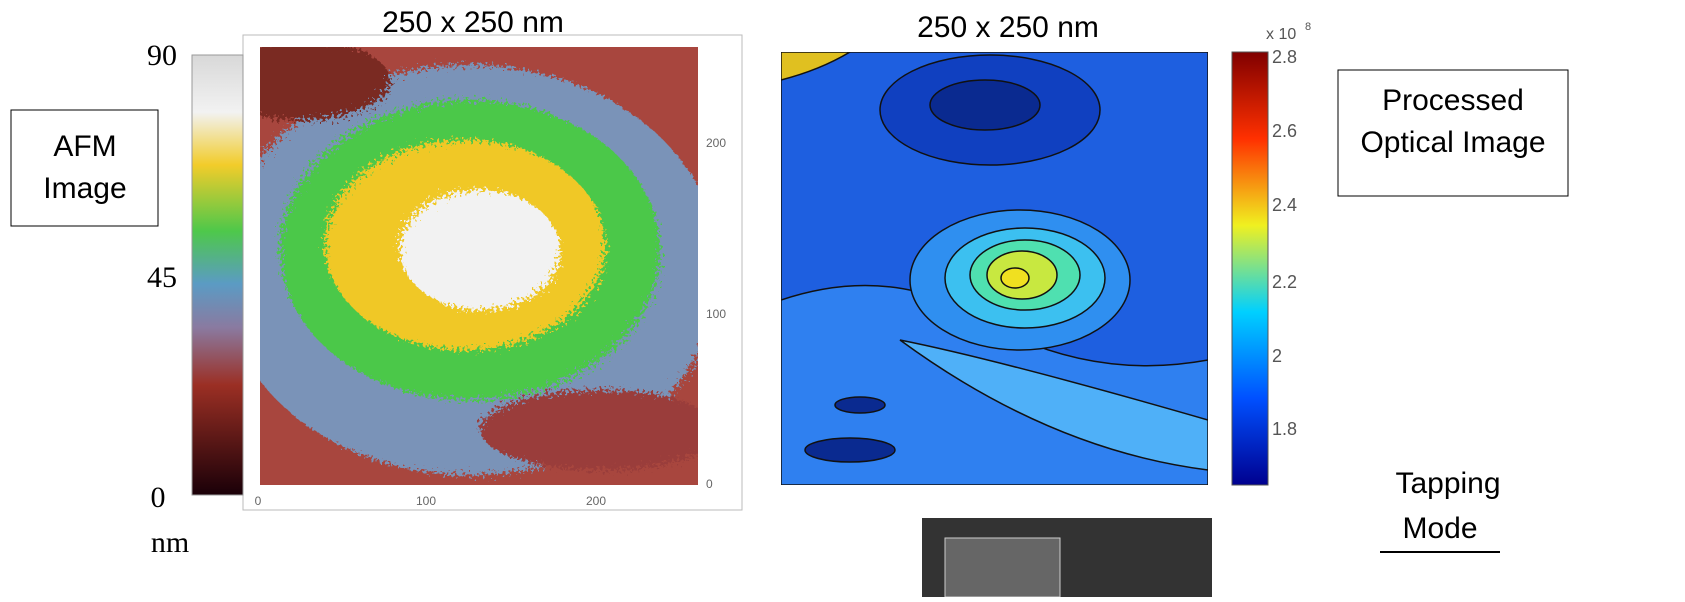 The height and width of the screenshot is (602, 1685). What do you see at coordinates (1453, 100) in the screenshot?
I see `optical-label: Processed` at bounding box center [1453, 100].